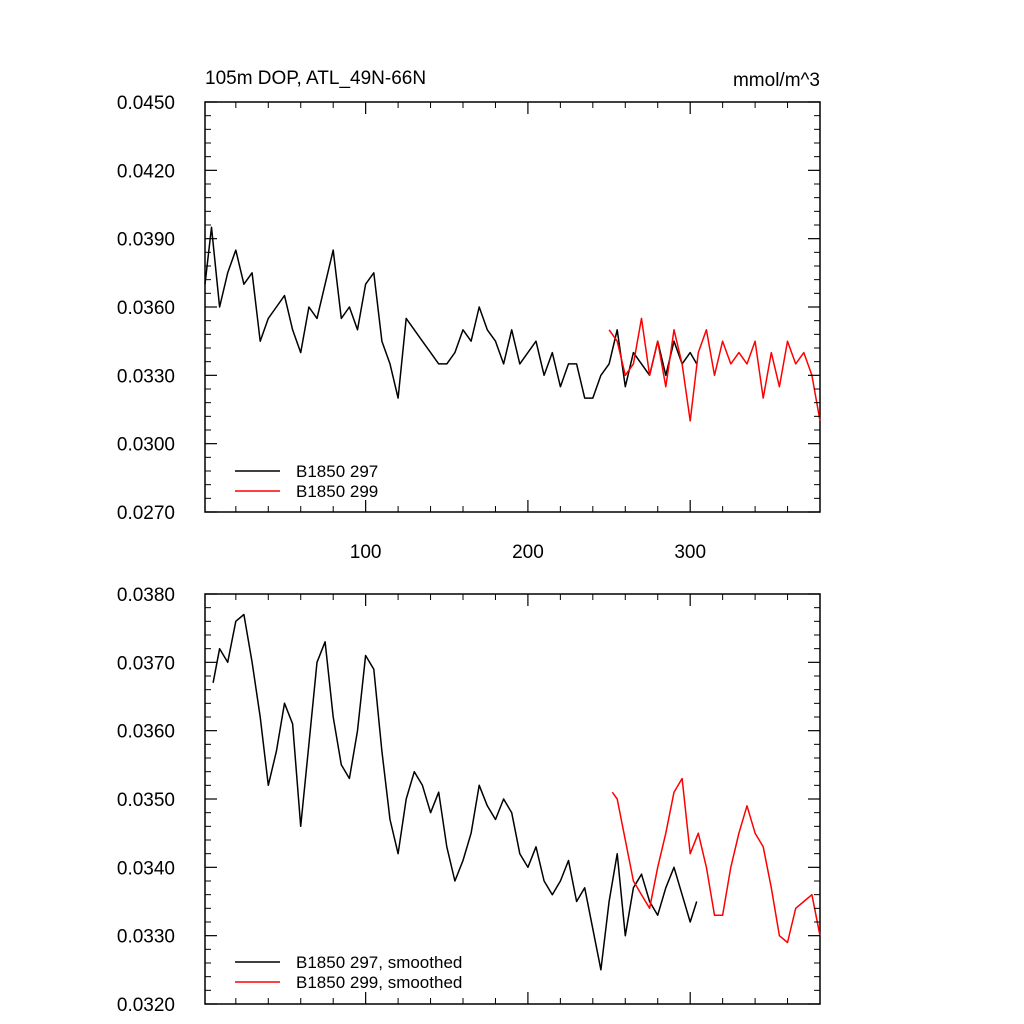  Describe the element at coordinates (146, 868) in the screenshot. I see `y-tick-label: 0.0340` at that location.